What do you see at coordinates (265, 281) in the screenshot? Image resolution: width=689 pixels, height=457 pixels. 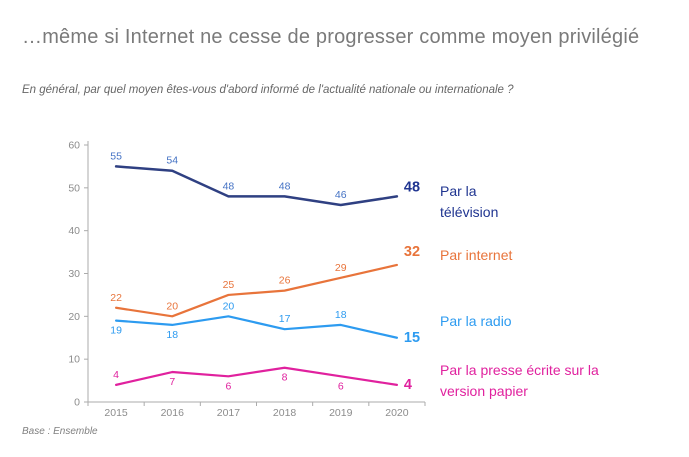 I see `series-1: 22 20 25 26 29 32` at bounding box center [265, 281].